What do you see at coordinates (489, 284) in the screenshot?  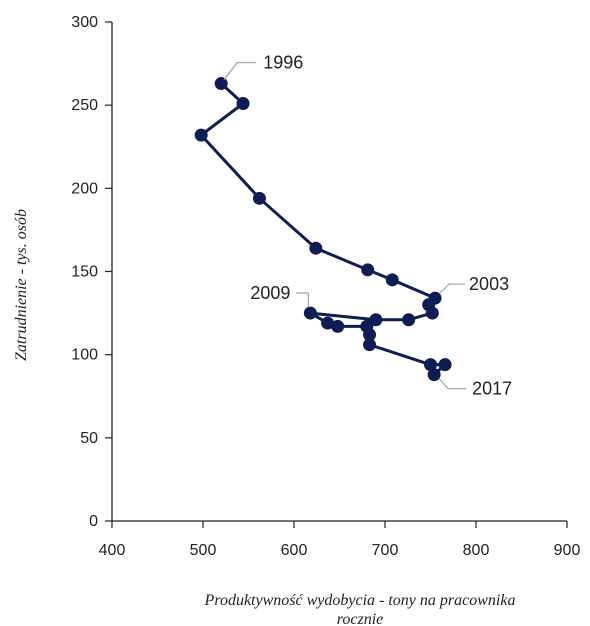 I see `annotation-label: 2003` at bounding box center [489, 284].